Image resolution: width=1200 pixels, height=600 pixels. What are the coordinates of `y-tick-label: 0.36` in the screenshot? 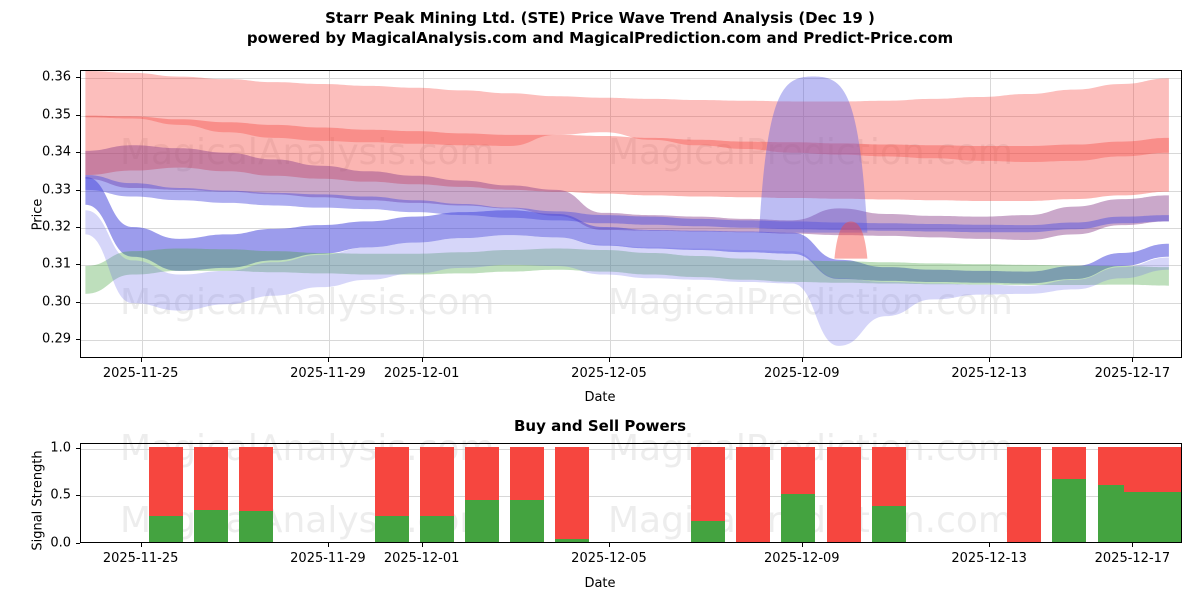 It's located at (56, 77).